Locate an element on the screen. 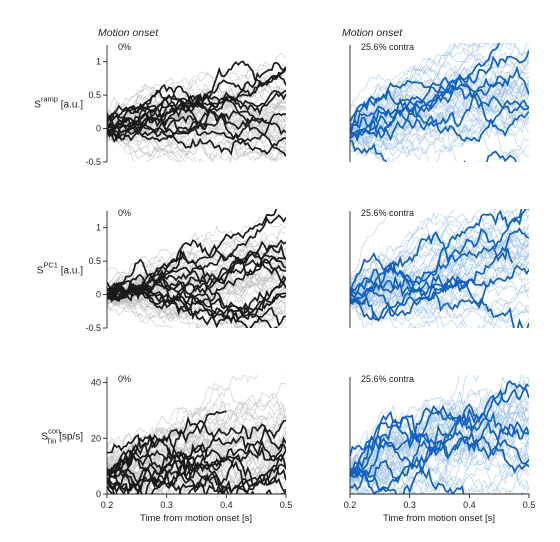 The width and height of the screenshot is (560, 542). x-tick-label: 0.3 is located at coordinates (166, 505).